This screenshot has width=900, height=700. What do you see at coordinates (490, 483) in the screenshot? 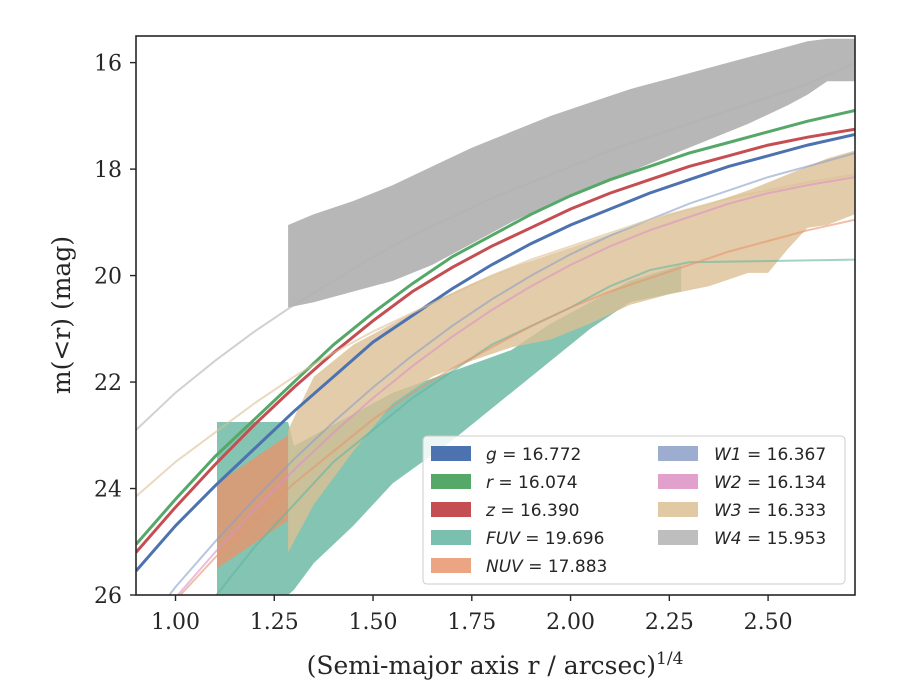
I see `legend-band-name: r` at bounding box center [490, 483].